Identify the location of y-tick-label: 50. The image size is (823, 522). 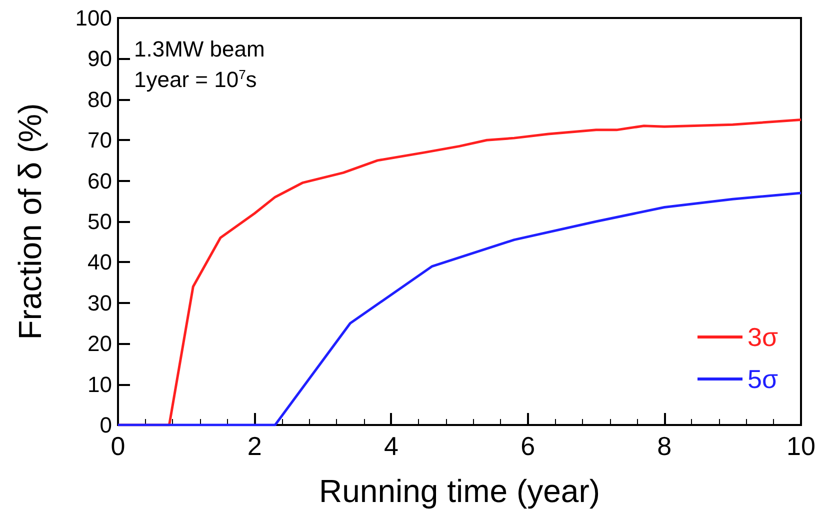
(100, 221).